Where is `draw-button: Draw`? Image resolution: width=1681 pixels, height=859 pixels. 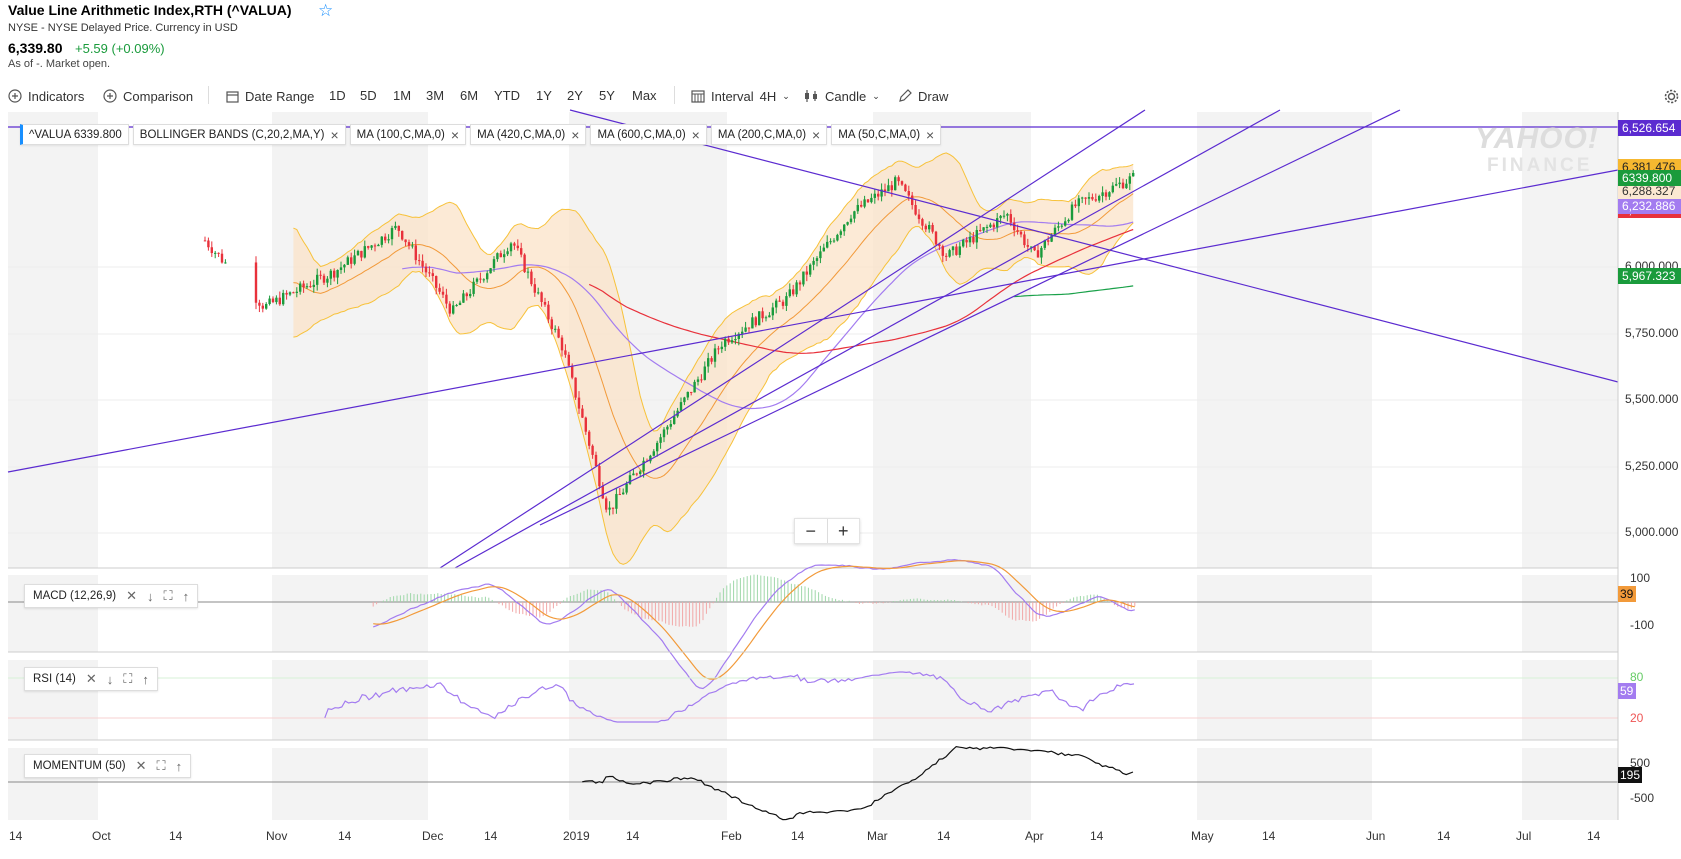 draw-button: Draw is located at coordinates (923, 96).